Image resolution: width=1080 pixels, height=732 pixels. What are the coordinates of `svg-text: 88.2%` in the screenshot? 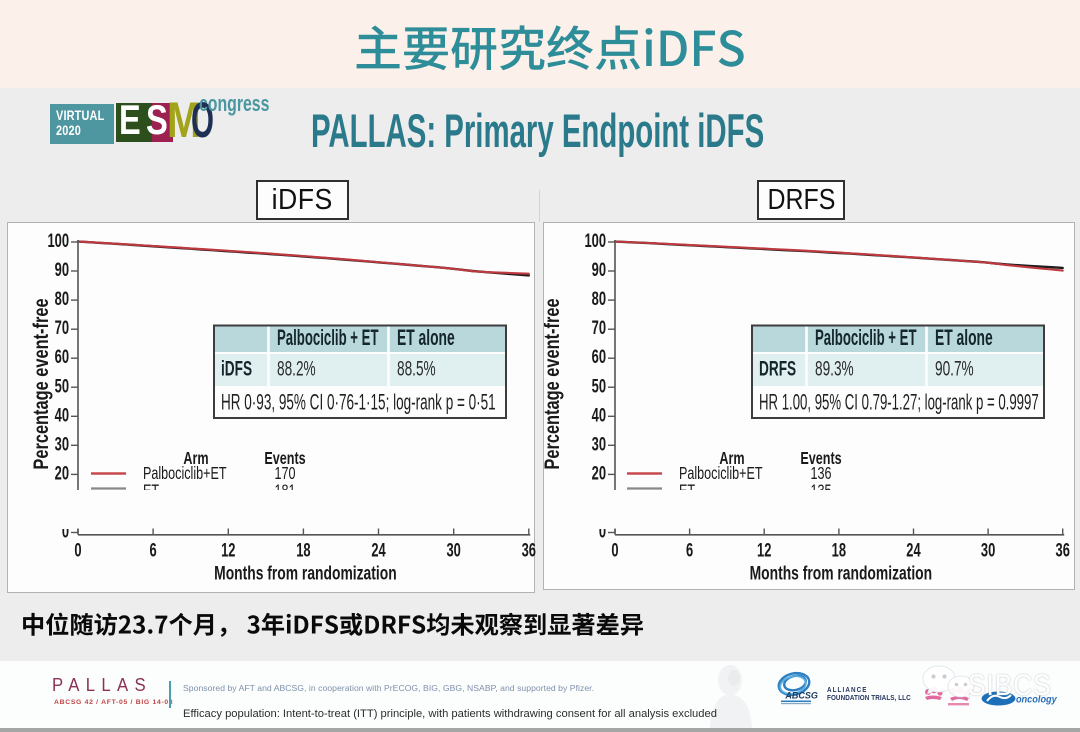 It's located at (296, 369).